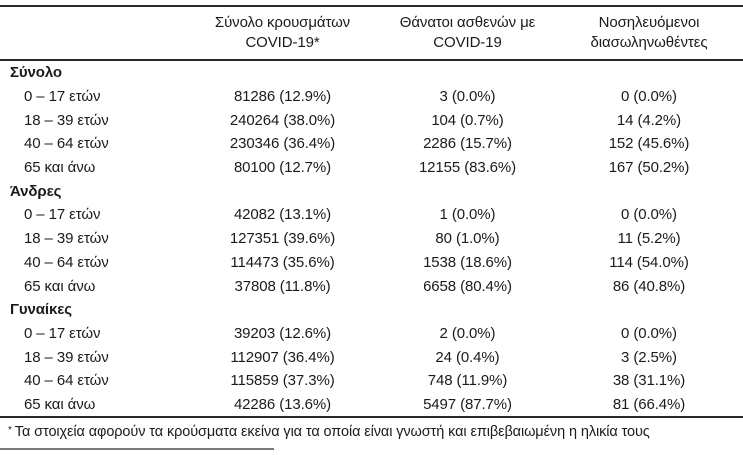 This screenshot has width=743, height=455. I want to click on cases-cell: 80100 (12.7%), so click(282, 168).